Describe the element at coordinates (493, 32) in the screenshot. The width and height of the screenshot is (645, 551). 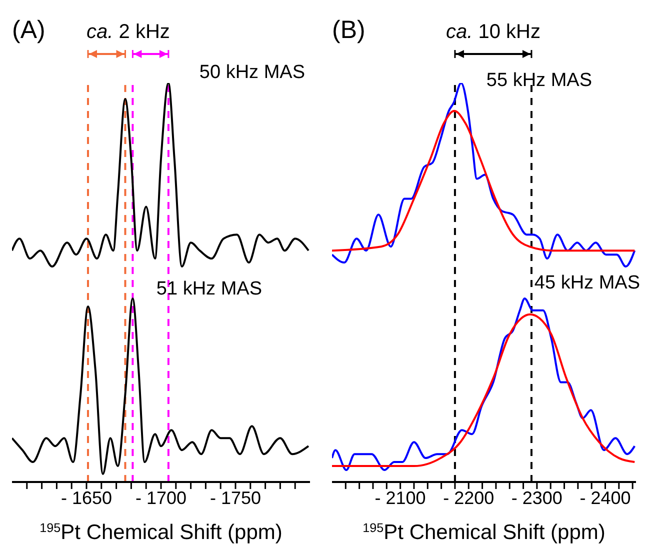
I see `text: ca. 10 kHz` at that location.